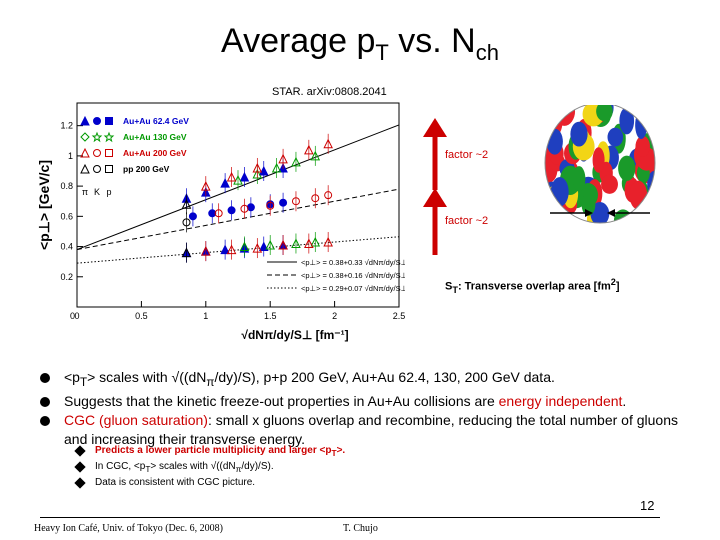 This screenshot has height=540, width=720. Describe the element at coordinates (44, 205) in the screenshot. I see `y-axis-label: <p⊥> [GeV/c]` at that location.